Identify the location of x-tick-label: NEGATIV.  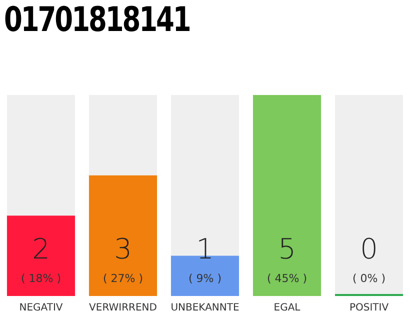
(41, 308).